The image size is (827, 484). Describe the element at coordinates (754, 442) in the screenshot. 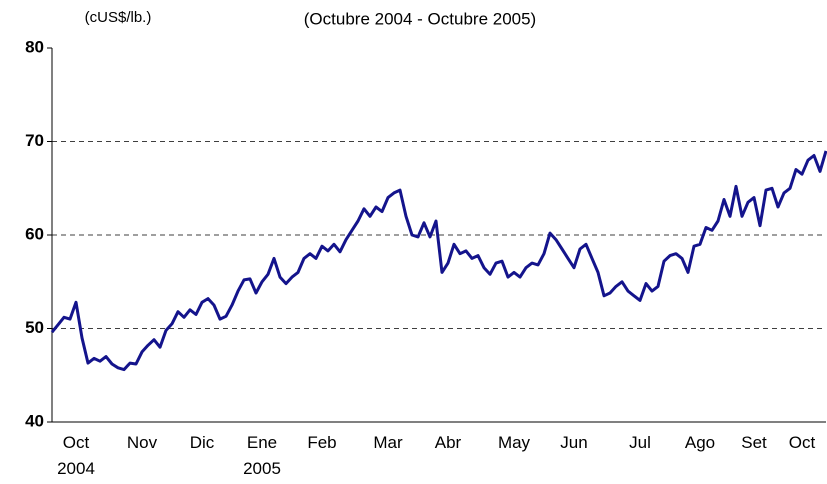

I see `x-tick-label: Set` at that location.